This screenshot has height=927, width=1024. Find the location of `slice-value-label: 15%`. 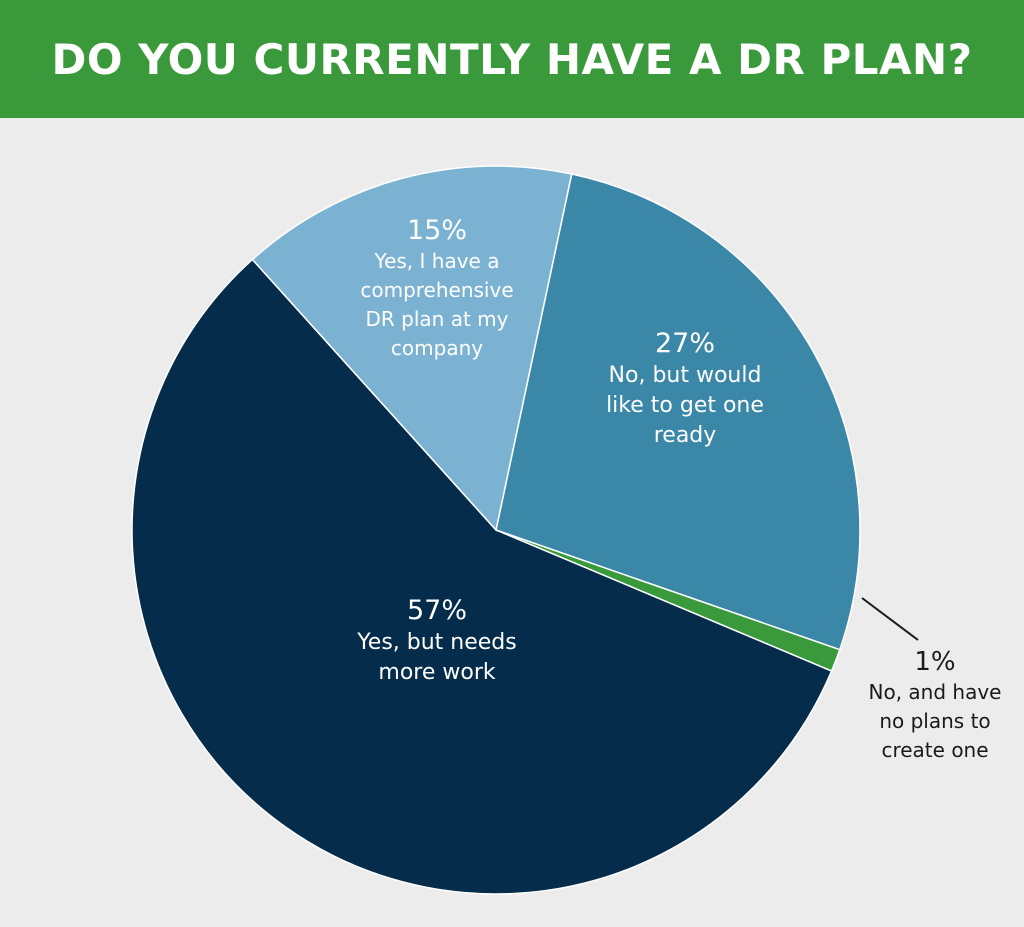

slice-value-label: 15% is located at coordinates (437, 230).